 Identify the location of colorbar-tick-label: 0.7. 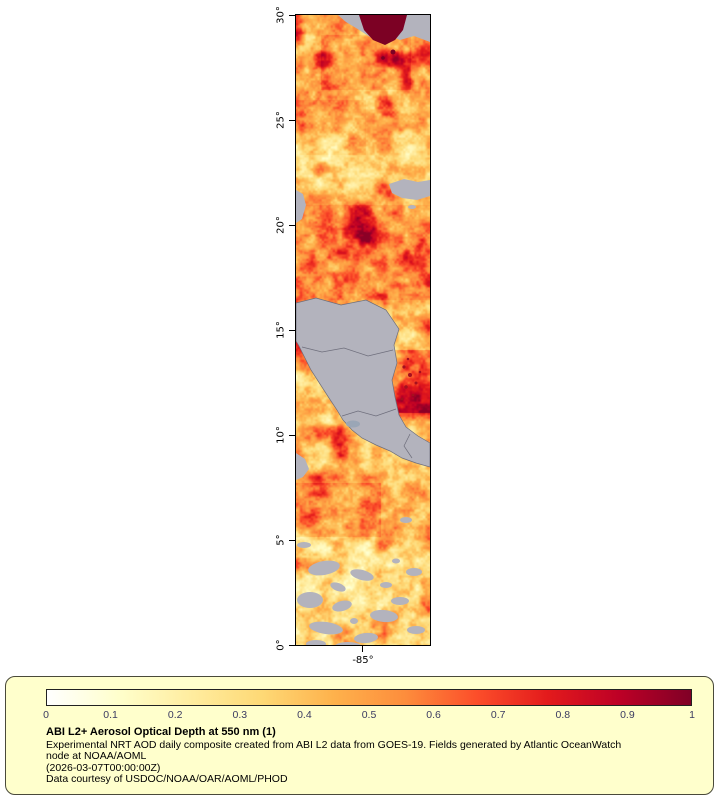
(498, 715).